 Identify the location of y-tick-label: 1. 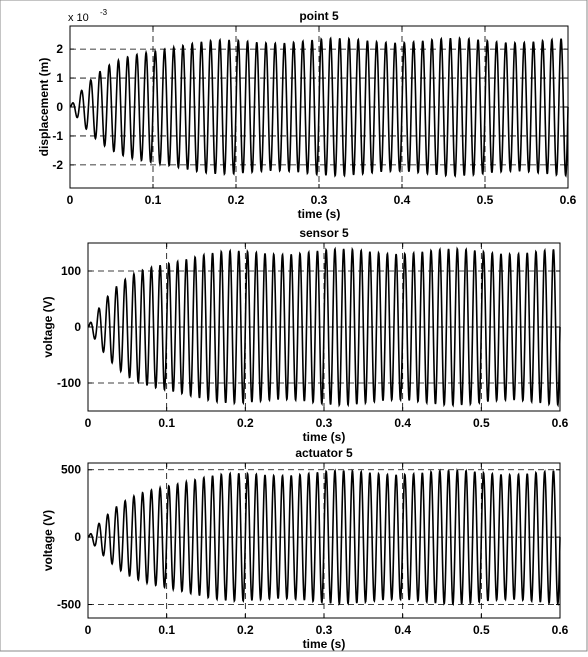
(59, 78).